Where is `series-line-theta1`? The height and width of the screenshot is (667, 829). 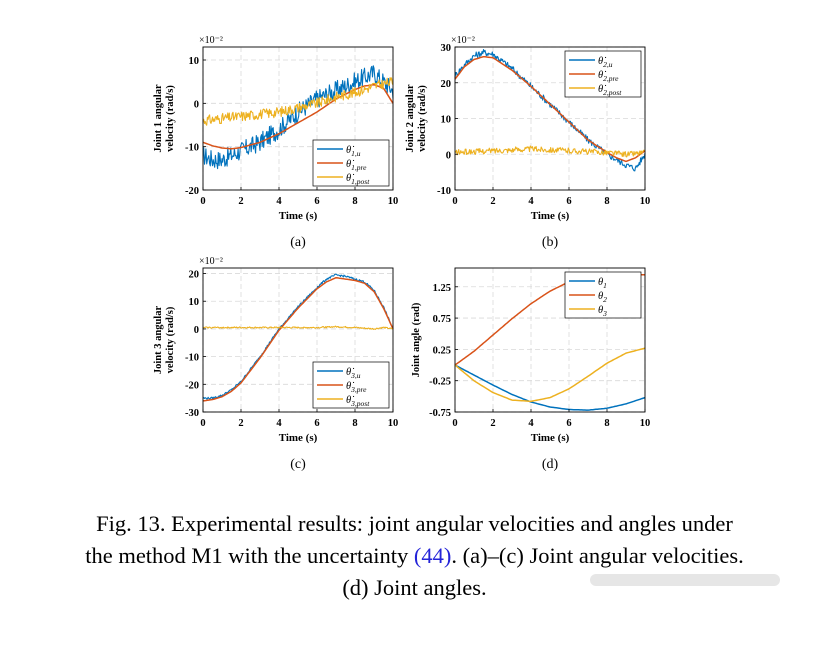
series-line-theta1 is located at coordinates (550, 387).